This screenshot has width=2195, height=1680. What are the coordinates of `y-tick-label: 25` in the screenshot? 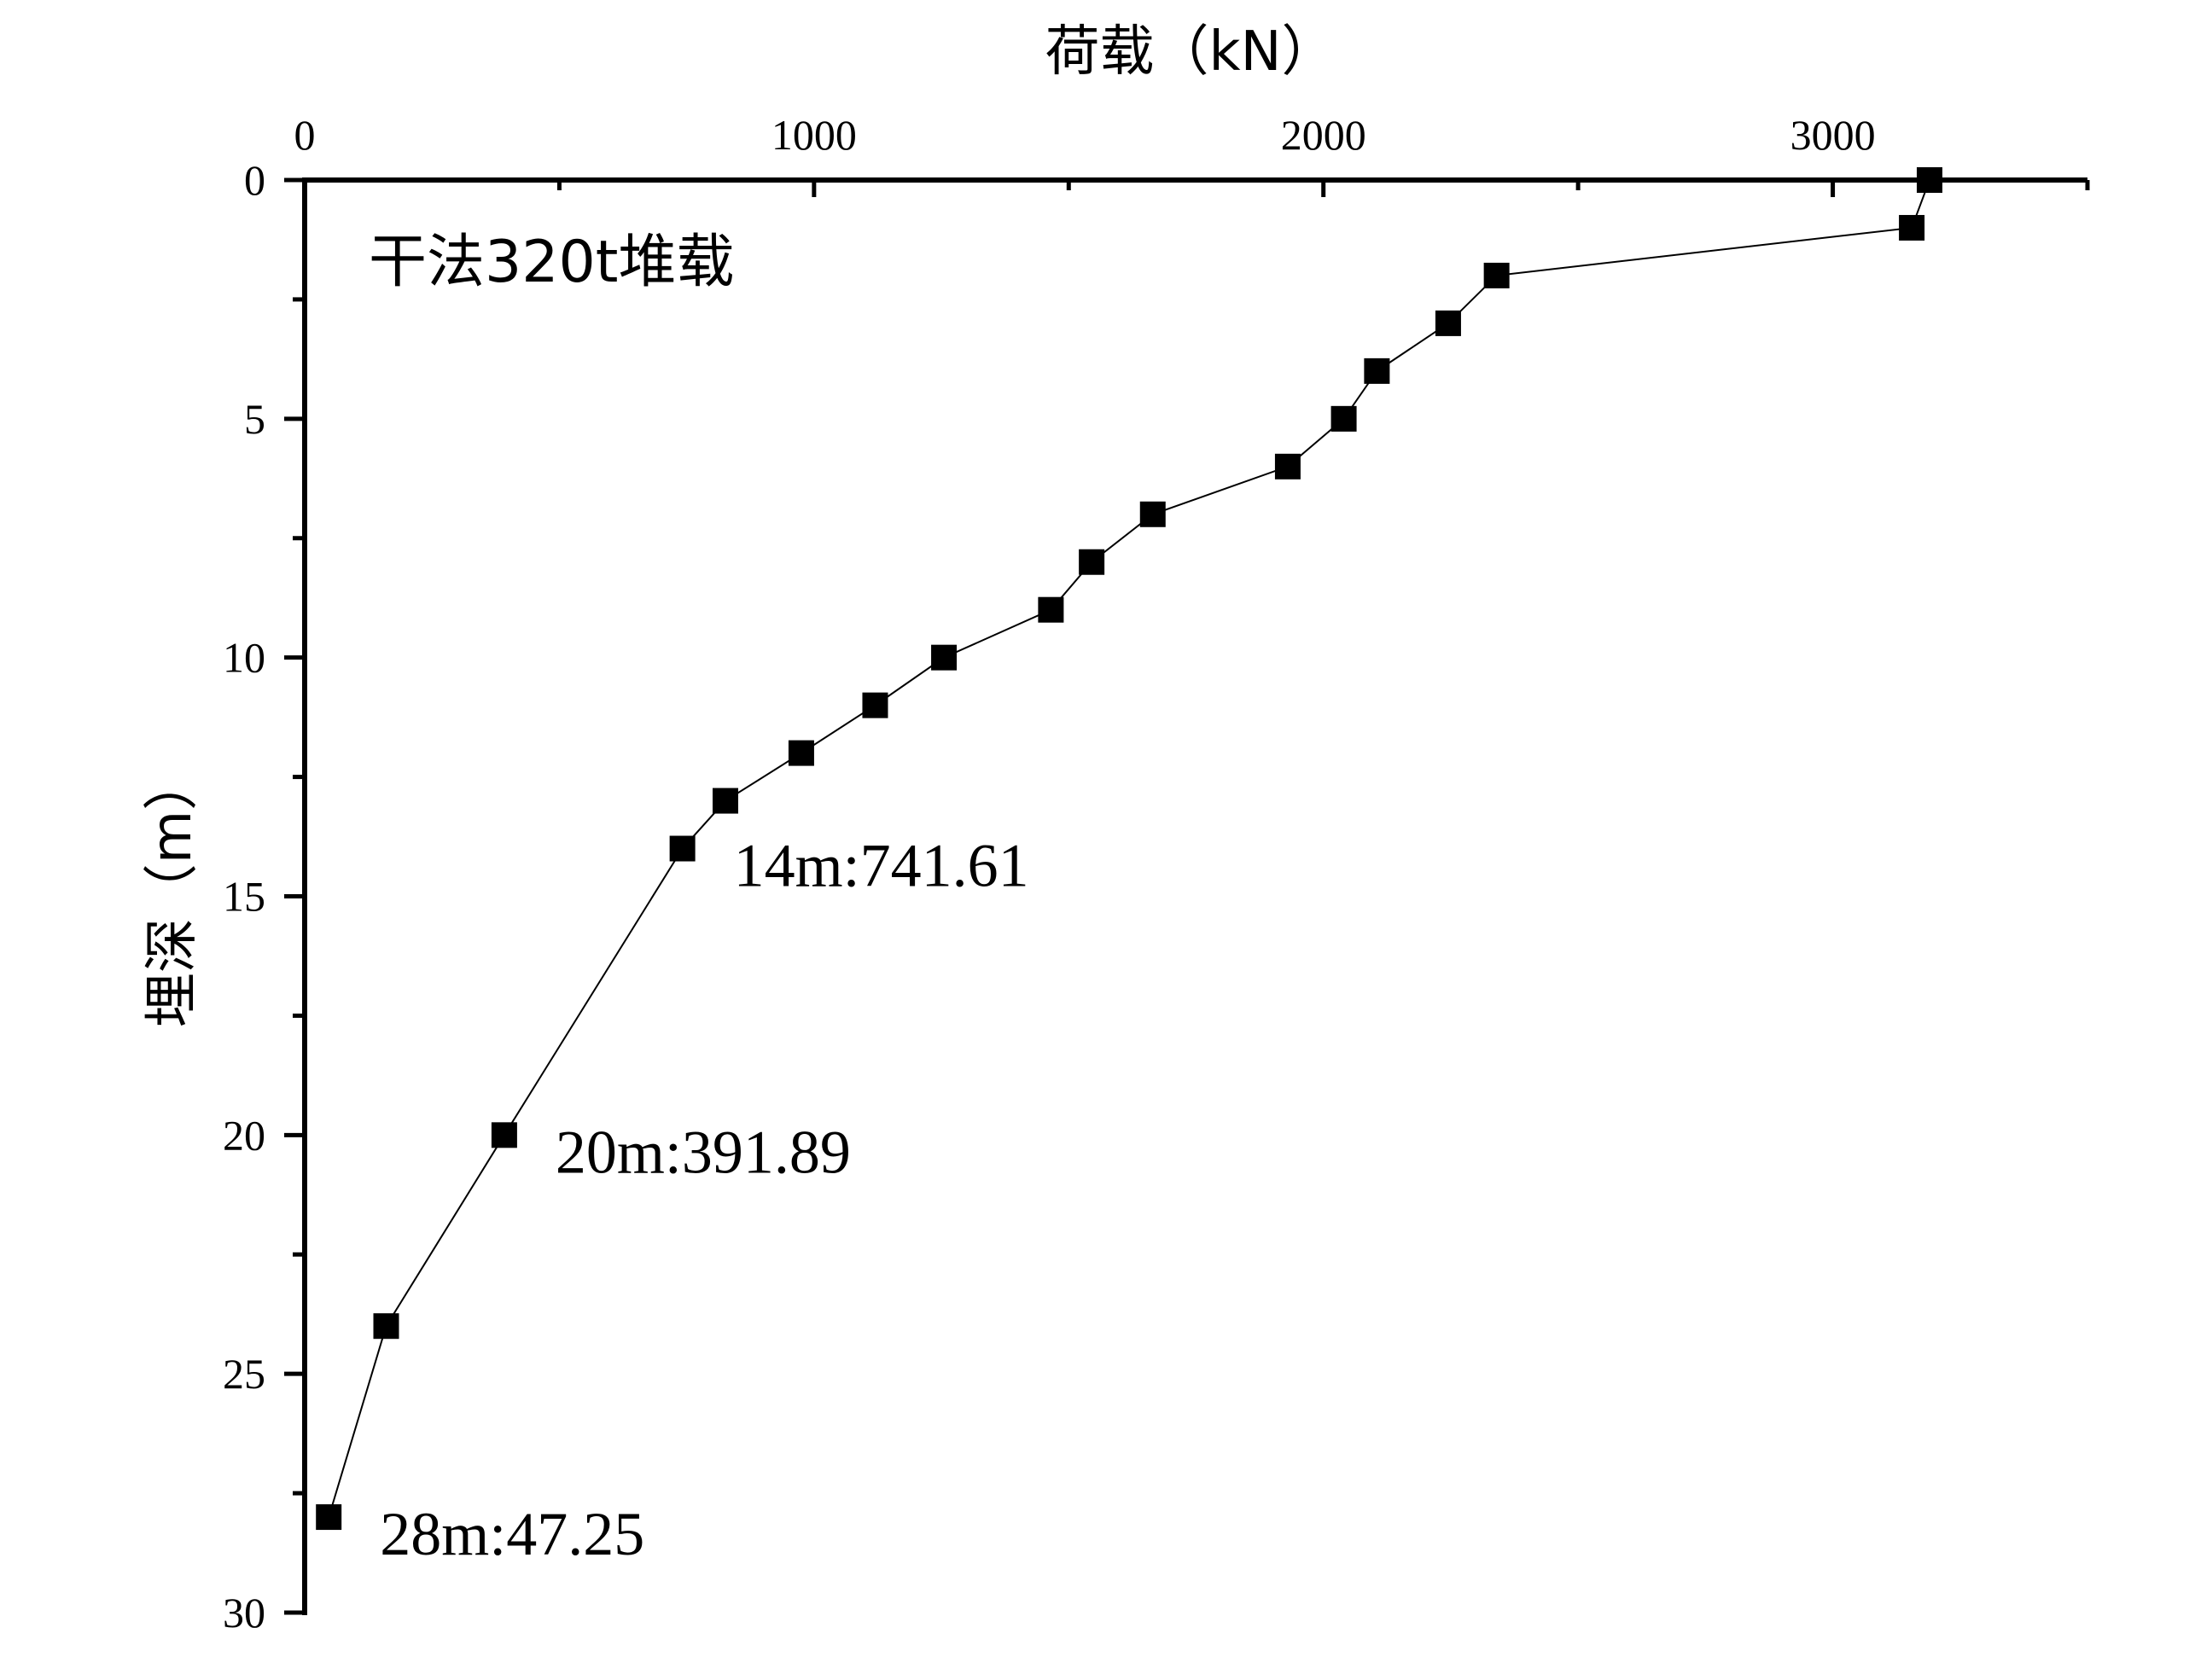 It's located at (244, 1374).